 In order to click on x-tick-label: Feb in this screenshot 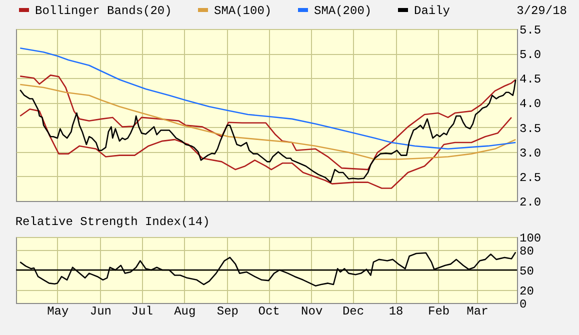, I will do `click(439, 311)`.